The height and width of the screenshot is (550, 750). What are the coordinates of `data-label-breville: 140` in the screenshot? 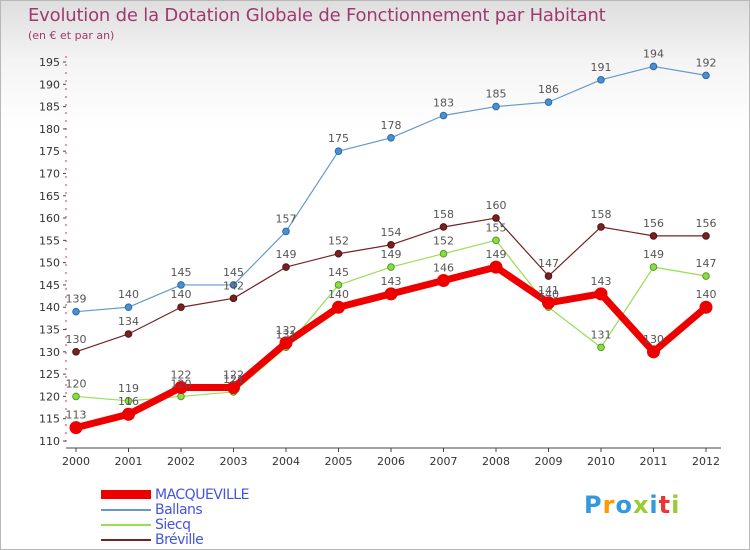 It's located at (181, 294).